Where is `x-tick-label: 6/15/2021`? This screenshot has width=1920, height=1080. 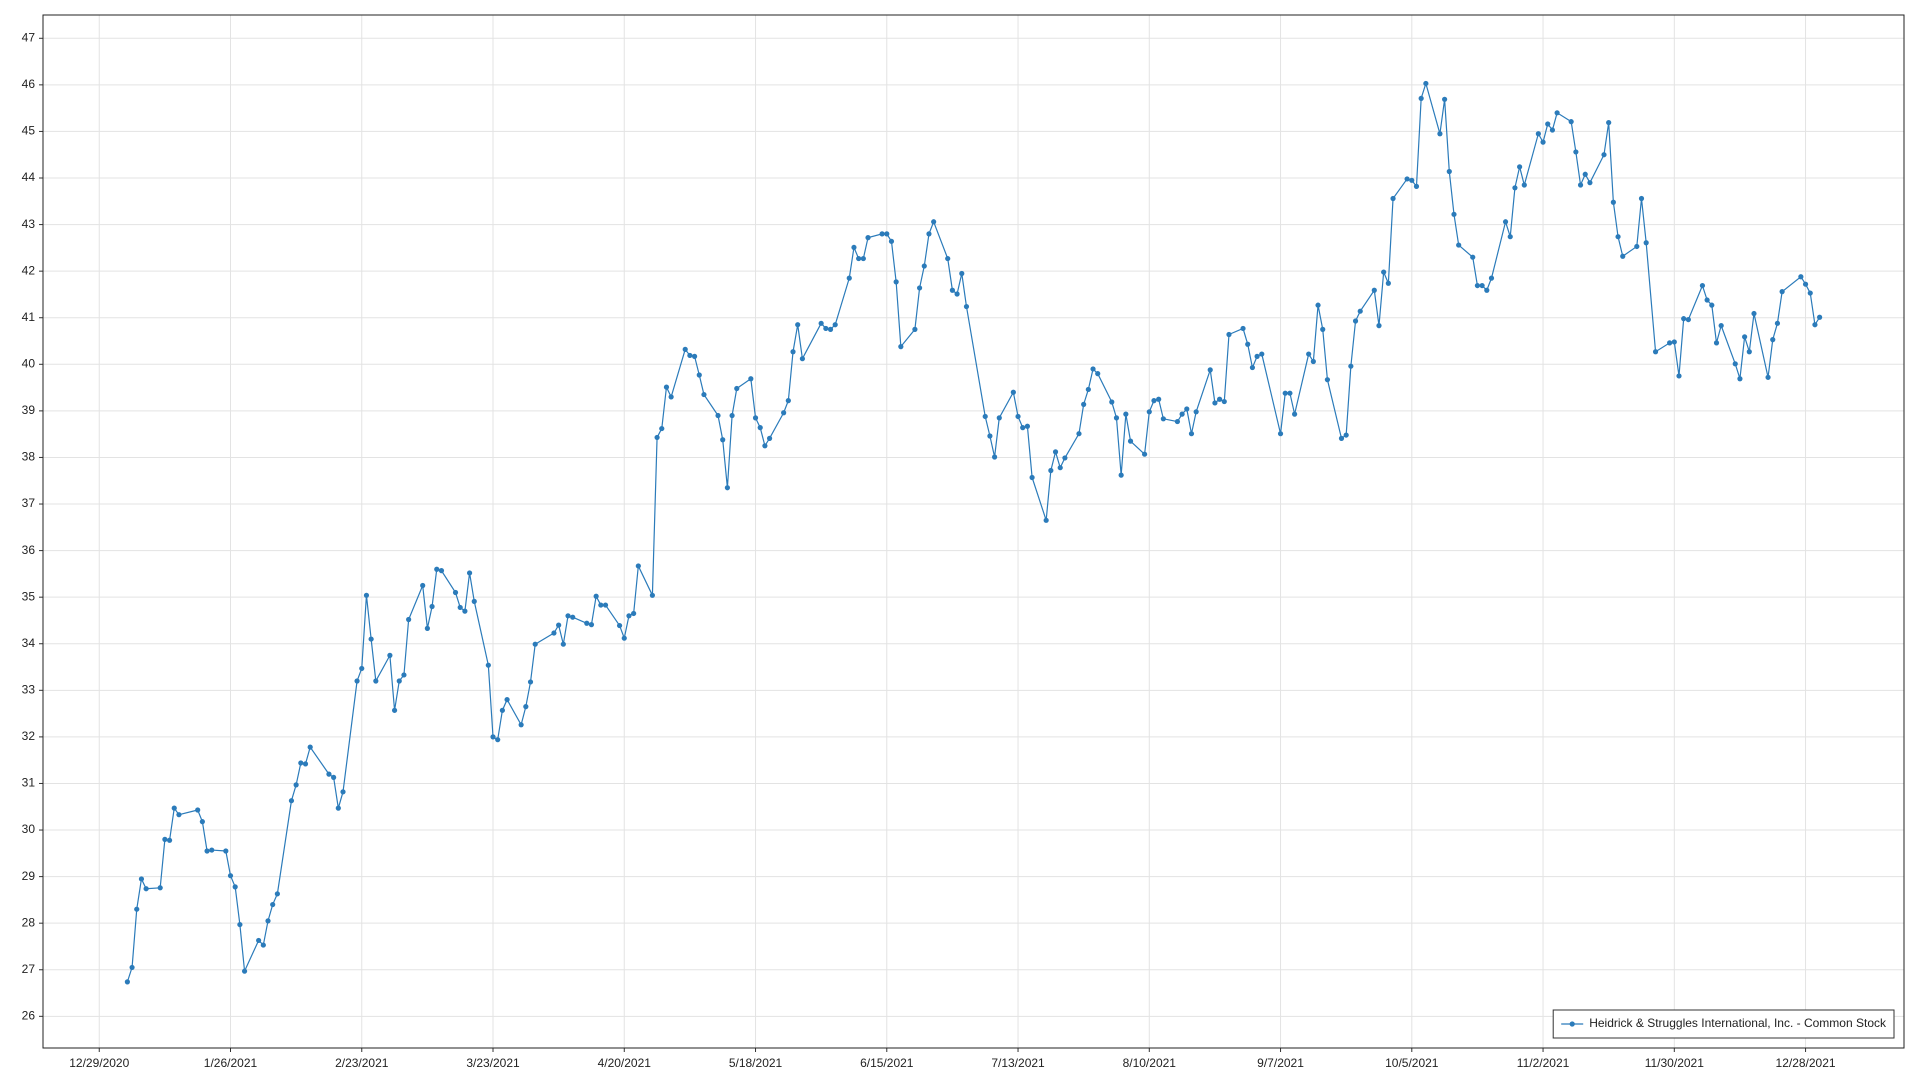 x-tick-label: 6/15/2021 is located at coordinates (887, 1063).